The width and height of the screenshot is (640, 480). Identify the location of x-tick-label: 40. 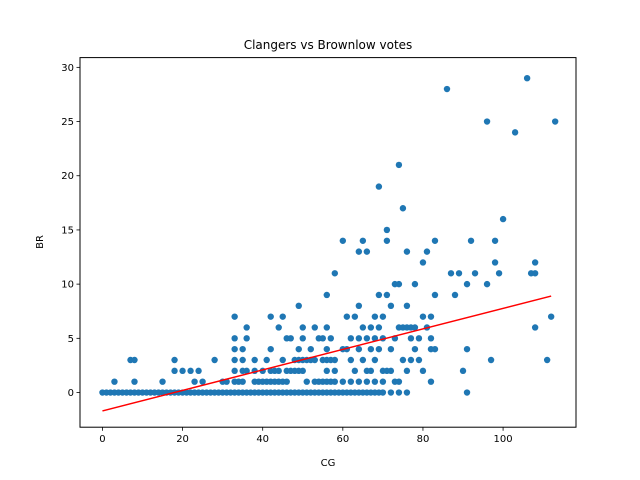
(262, 439).